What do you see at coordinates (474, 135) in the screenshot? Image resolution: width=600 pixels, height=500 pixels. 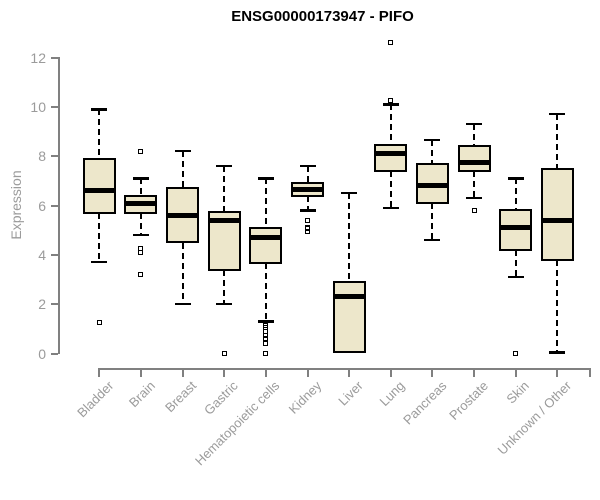 I see `upper-whisker-prostate` at bounding box center [474, 135].